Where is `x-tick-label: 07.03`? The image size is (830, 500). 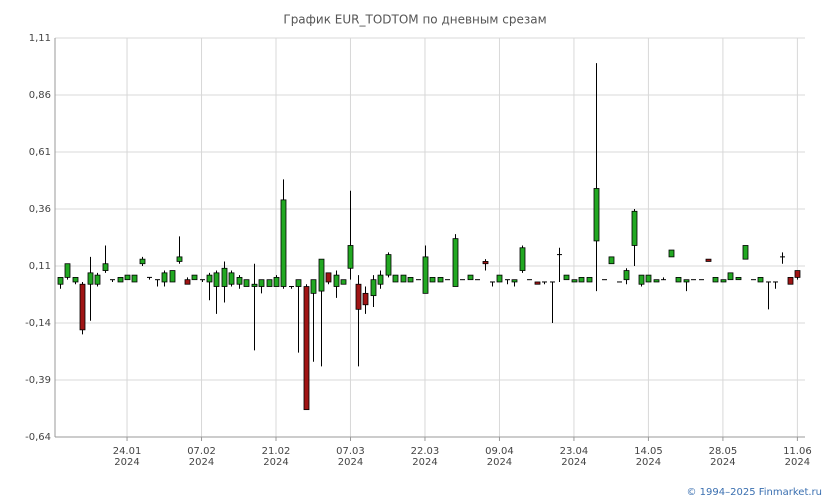
x-tick-label: 07.03 is located at coordinates (350, 451).